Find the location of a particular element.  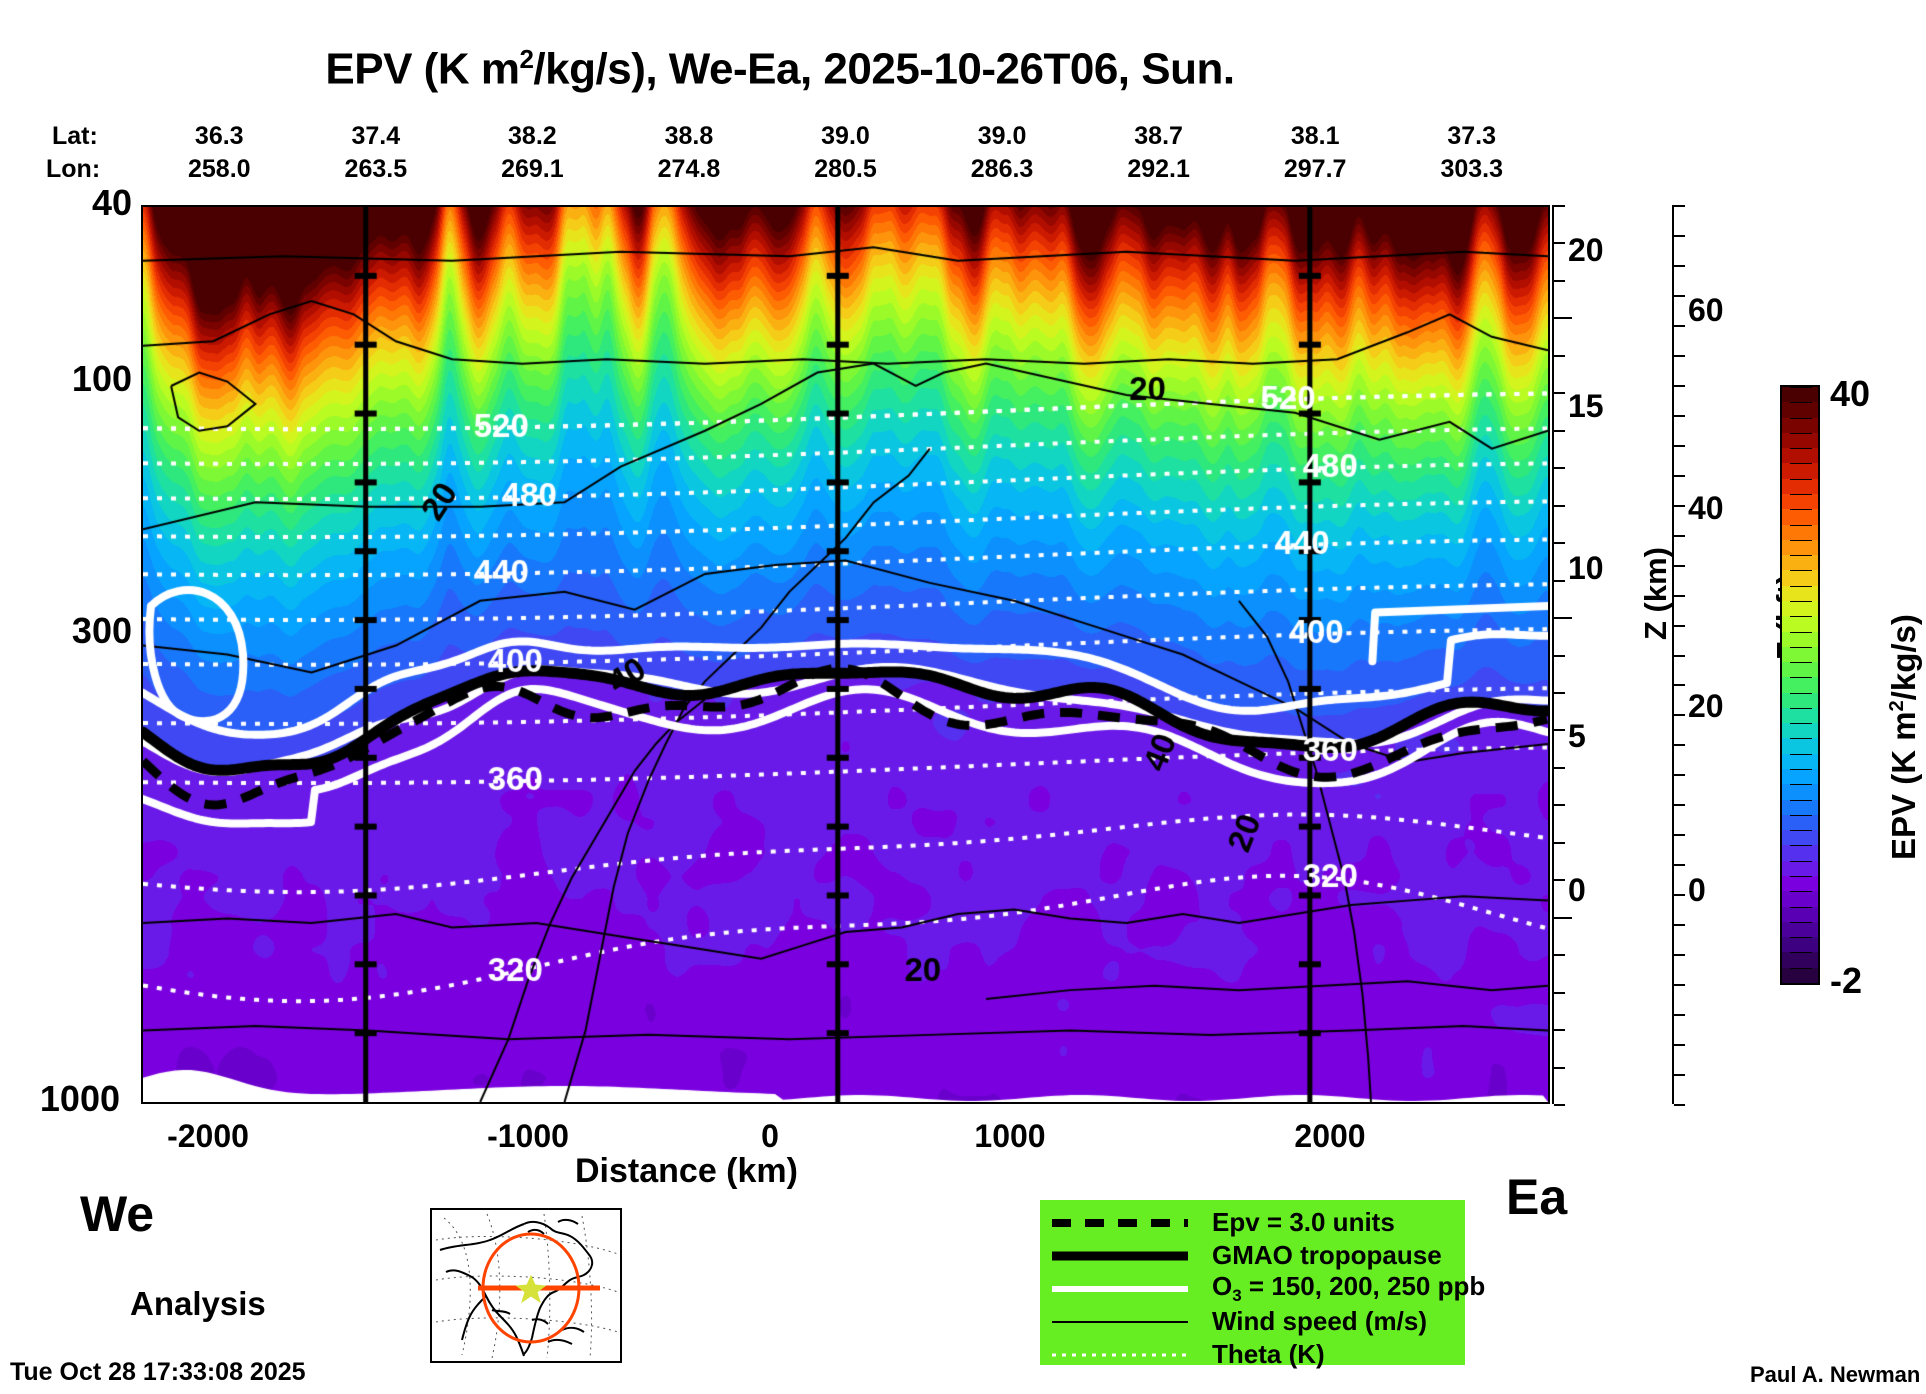

z-km-tick-10: 10 is located at coordinates (1586, 568).